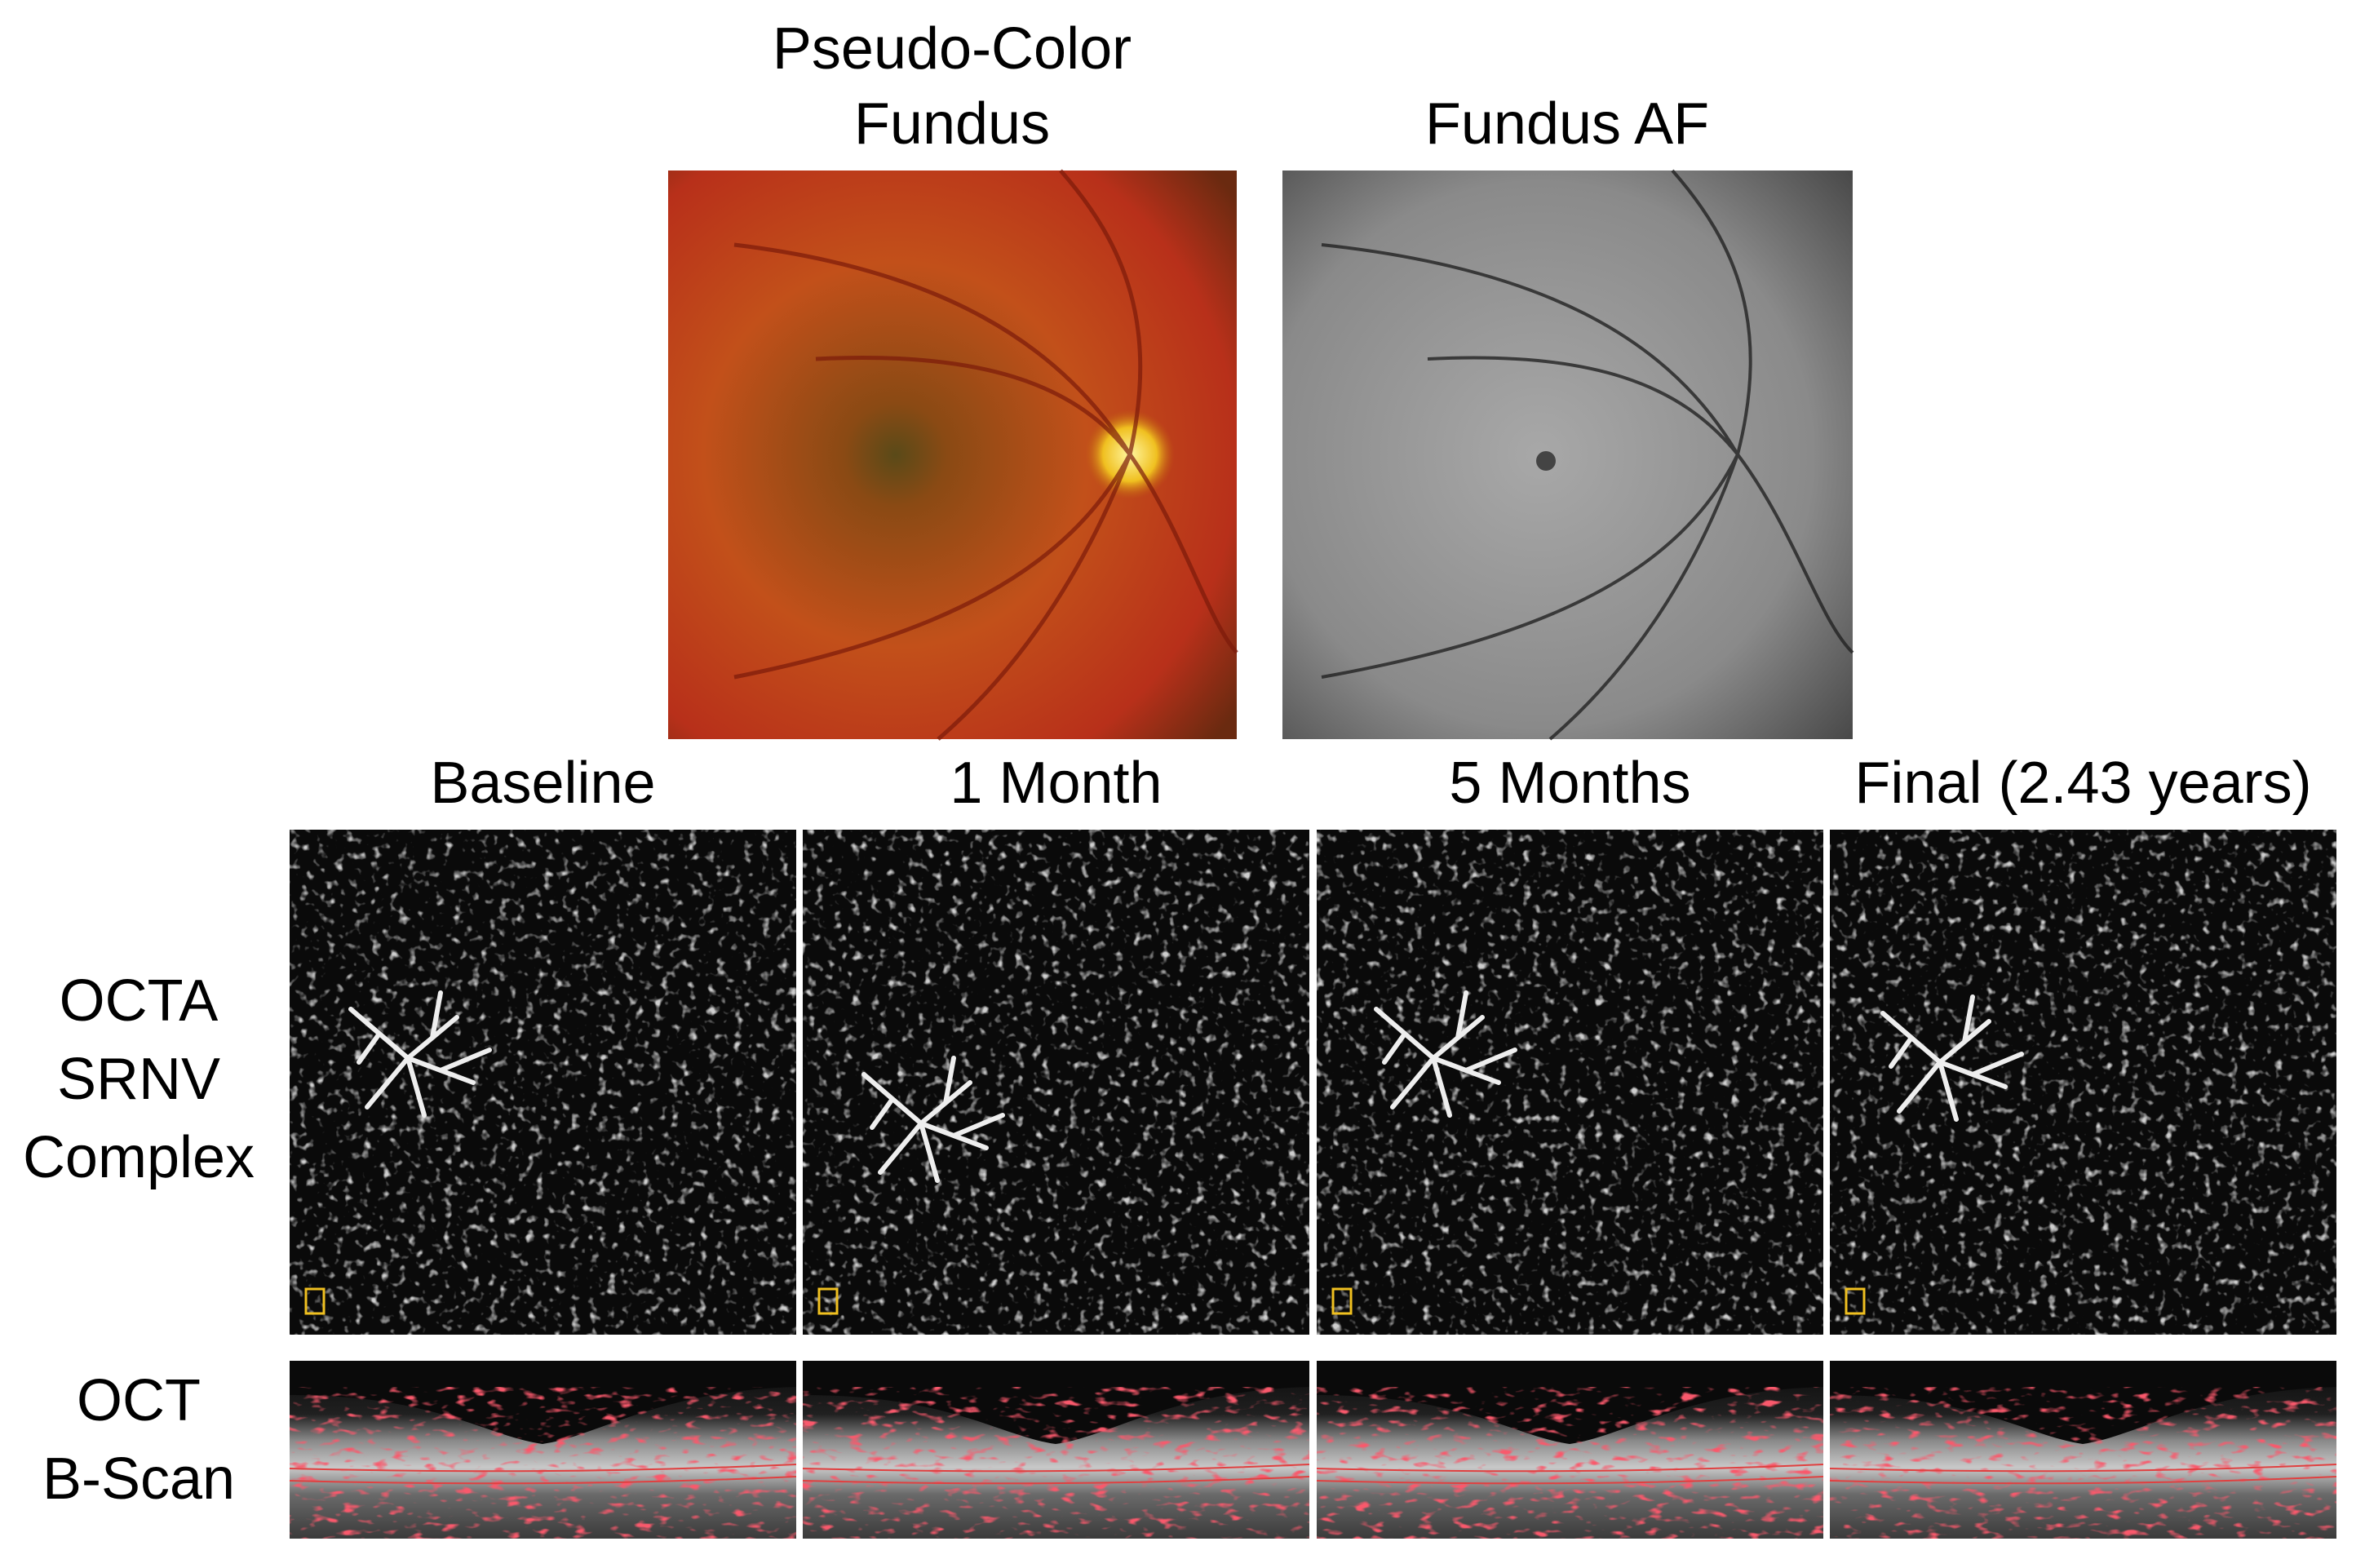 The height and width of the screenshot is (1568, 2365). What do you see at coordinates (139, 1157) in the screenshot?
I see `row-label: Complex` at bounding box center [139, 1157].